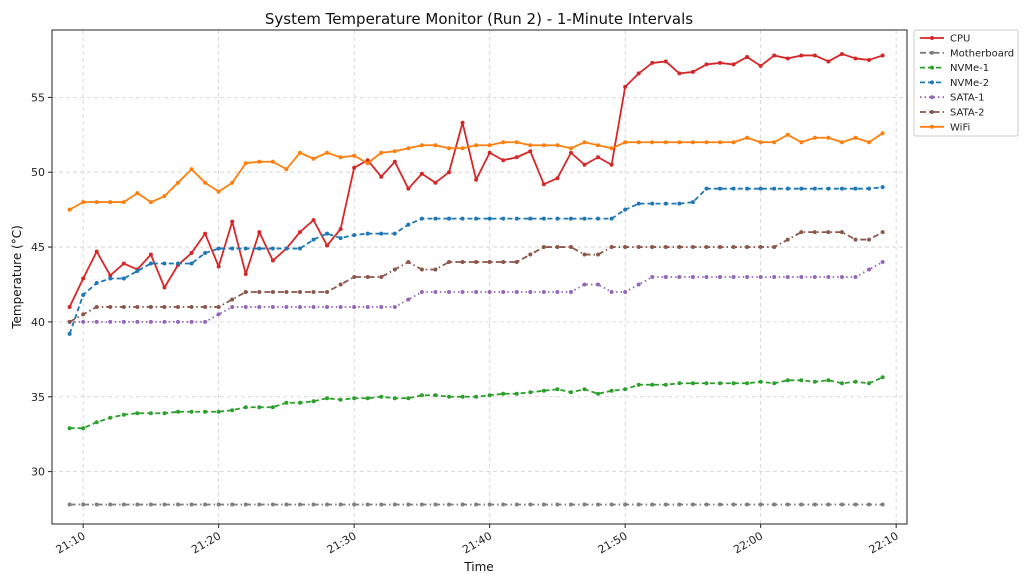  I want to click on legend-label: NVMe-2, so click(969, 83).